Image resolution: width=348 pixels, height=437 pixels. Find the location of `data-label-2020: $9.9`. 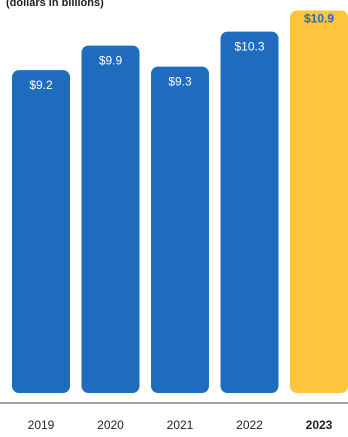

data-label-2020: $9.9 is located at coordinates (111, 61).